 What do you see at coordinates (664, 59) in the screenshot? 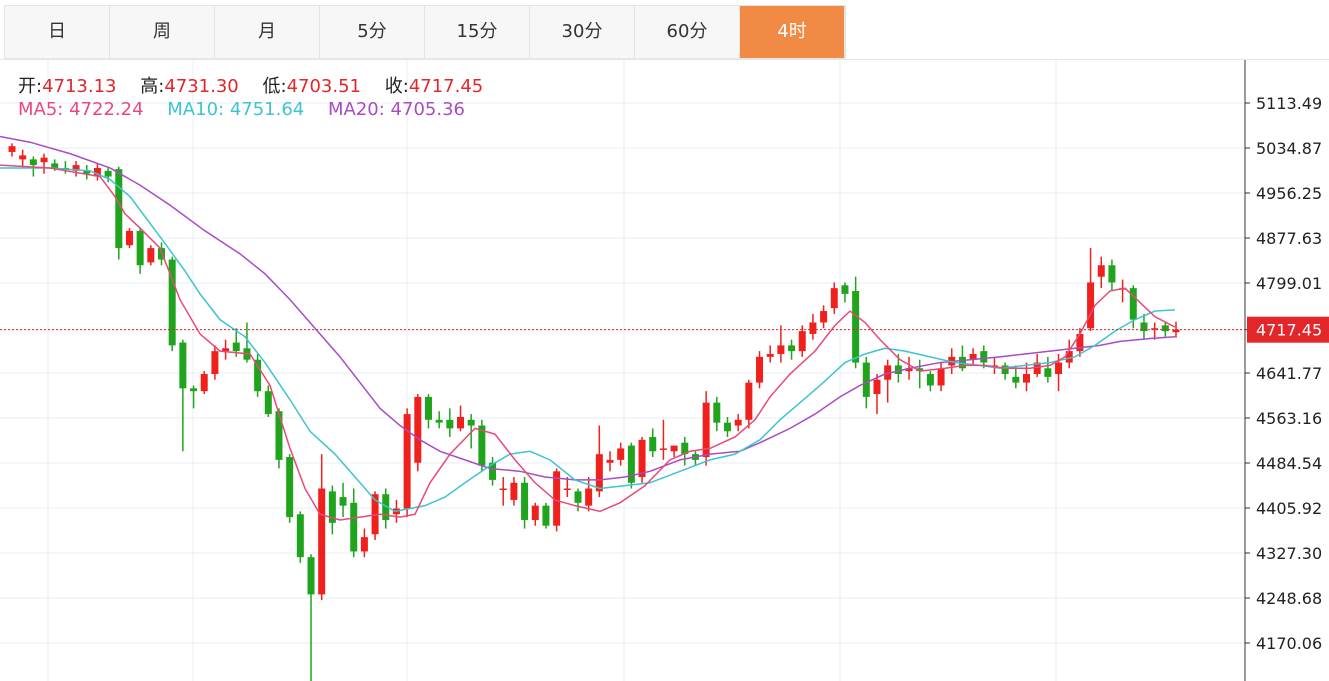
I see `chart-top-border` at bounding box center [664, 59].